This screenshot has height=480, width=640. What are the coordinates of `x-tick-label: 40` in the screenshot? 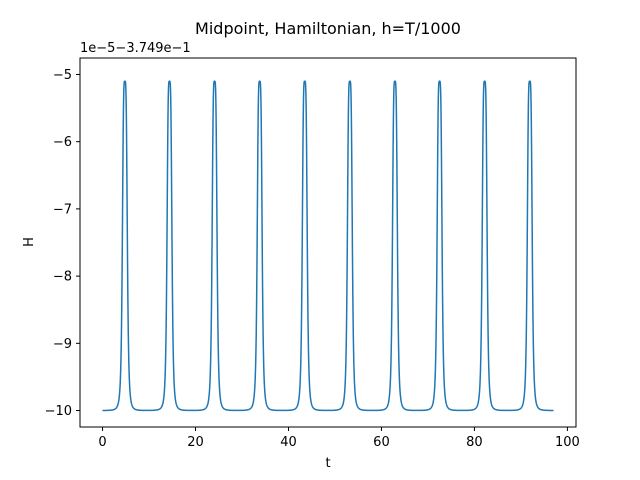 It's located at (288, 442).